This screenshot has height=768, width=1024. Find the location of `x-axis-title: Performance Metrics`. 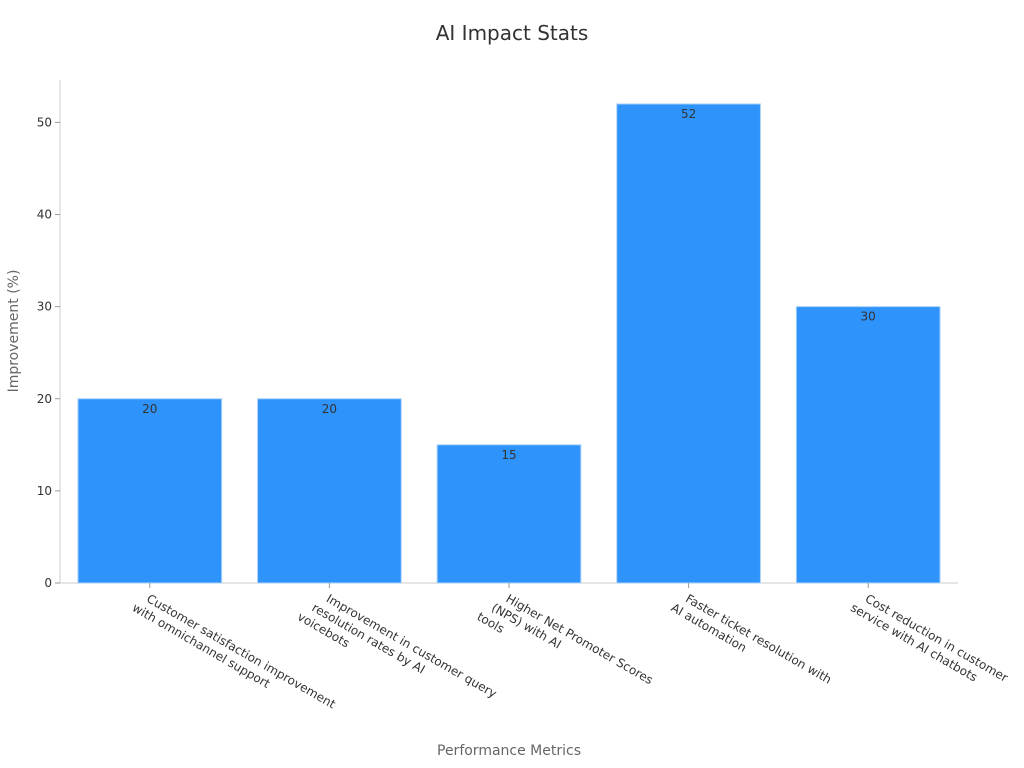

x-axis-title: Performance Metrics is located at coordinates (509, 751).